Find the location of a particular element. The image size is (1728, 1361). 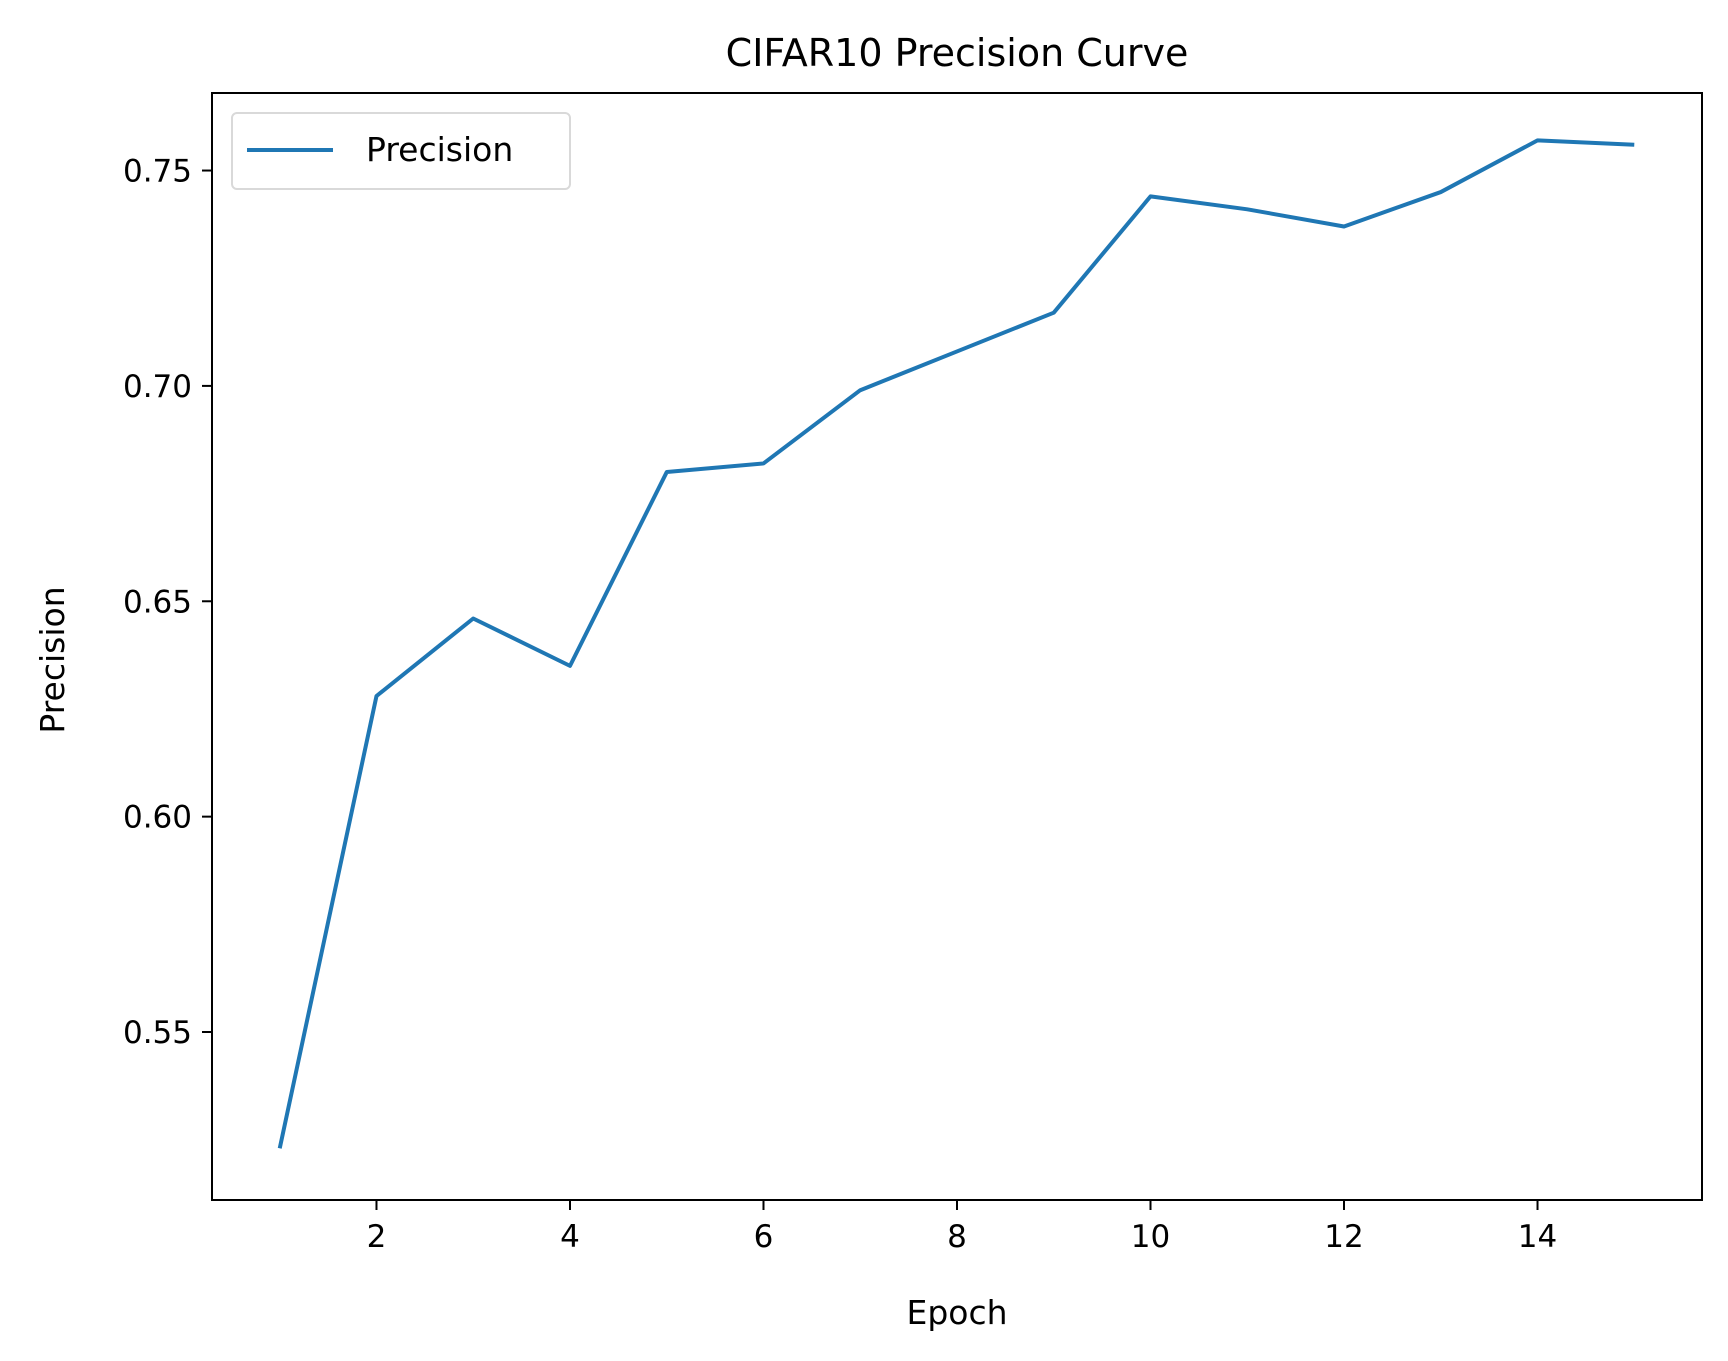

y-tick-label: 0.65 is located at coordinates (157, 602).